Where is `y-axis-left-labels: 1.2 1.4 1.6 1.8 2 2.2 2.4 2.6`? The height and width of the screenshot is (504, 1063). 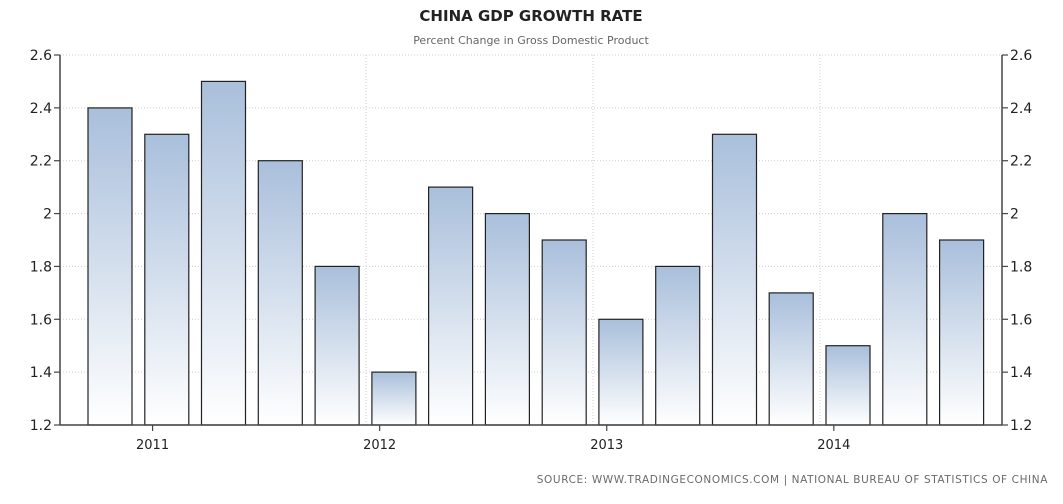 y-axis-left-labels: 1.2 1.4 1.6 1.8 2 2.2 2.4 2.6 is located at coordinates (41, 241).